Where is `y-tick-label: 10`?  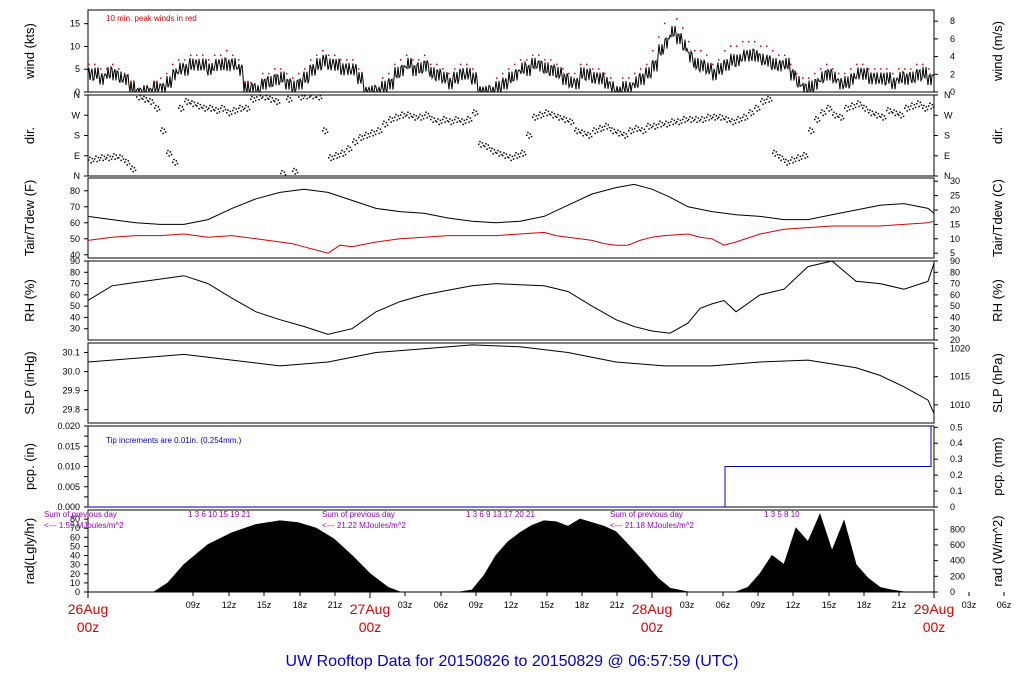 y-tick-label: 10 is located at coordinates (75, 46).